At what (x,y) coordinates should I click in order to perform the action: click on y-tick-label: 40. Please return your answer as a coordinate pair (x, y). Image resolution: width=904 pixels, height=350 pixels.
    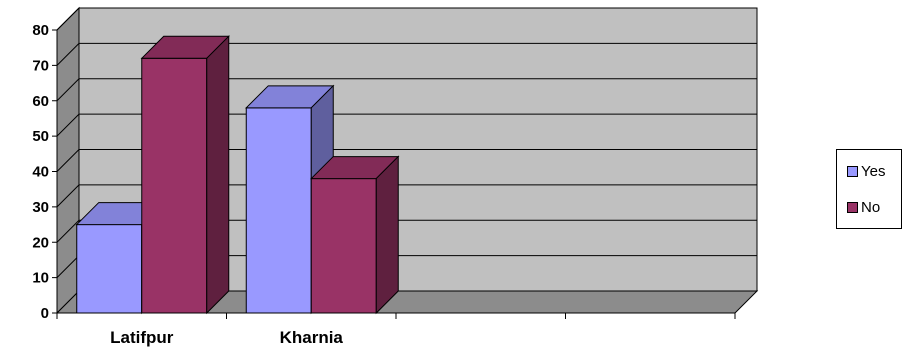
    Looking at the image, I should click on (40, 172).